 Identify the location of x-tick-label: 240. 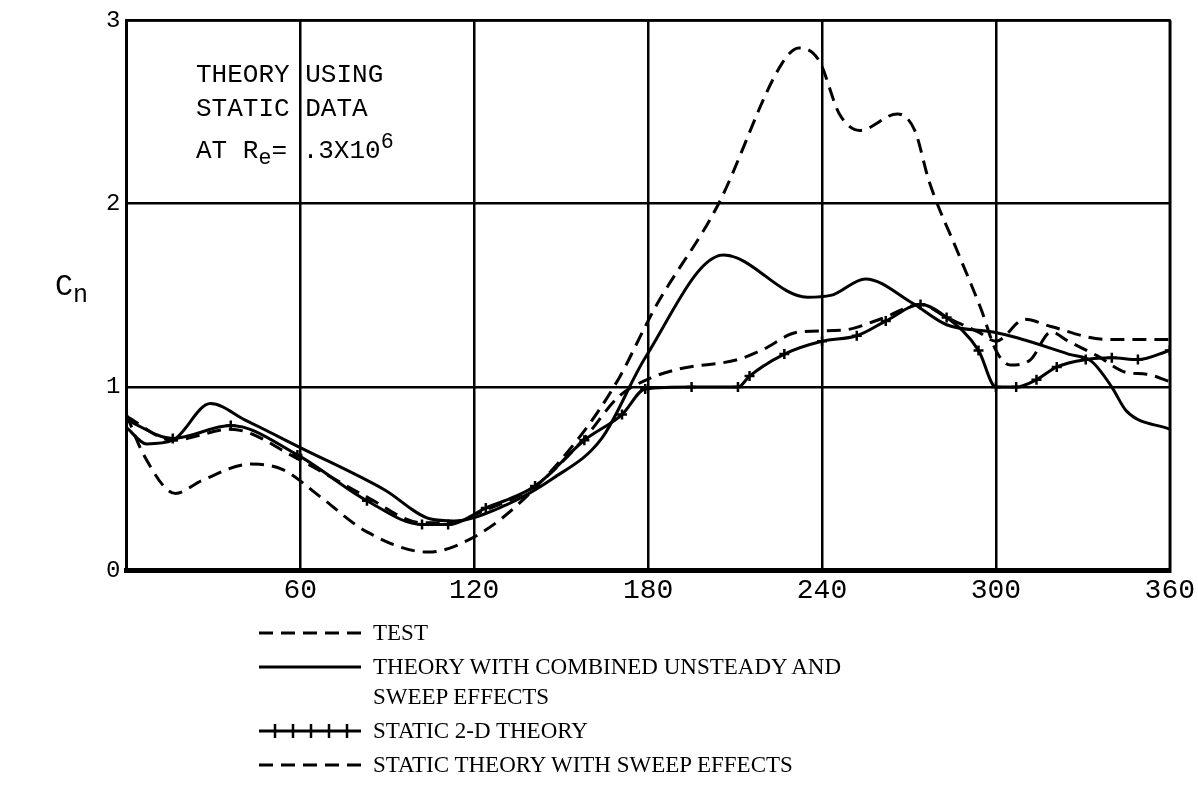
(822, 590).